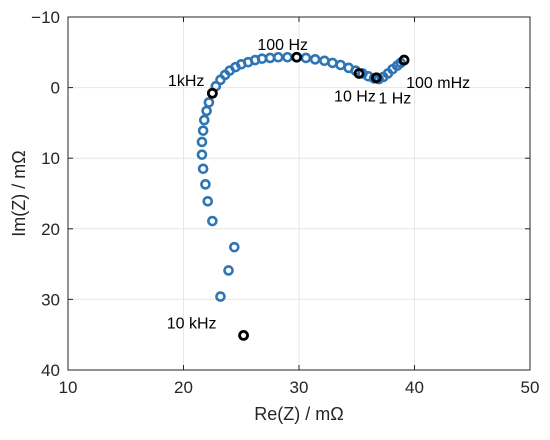 Image resolution: width=550 pixels, height=440 pixels. What do you see at coordinates (299, 387) in the screenshot?
I see `x-tick-label: 30` at bounding box center [299, 387].